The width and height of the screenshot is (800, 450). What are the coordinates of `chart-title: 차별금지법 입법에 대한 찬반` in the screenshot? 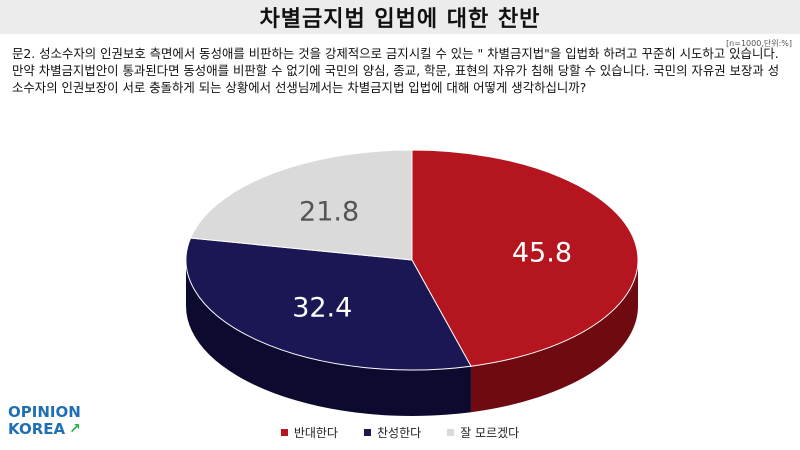 It's located at (400, 19).